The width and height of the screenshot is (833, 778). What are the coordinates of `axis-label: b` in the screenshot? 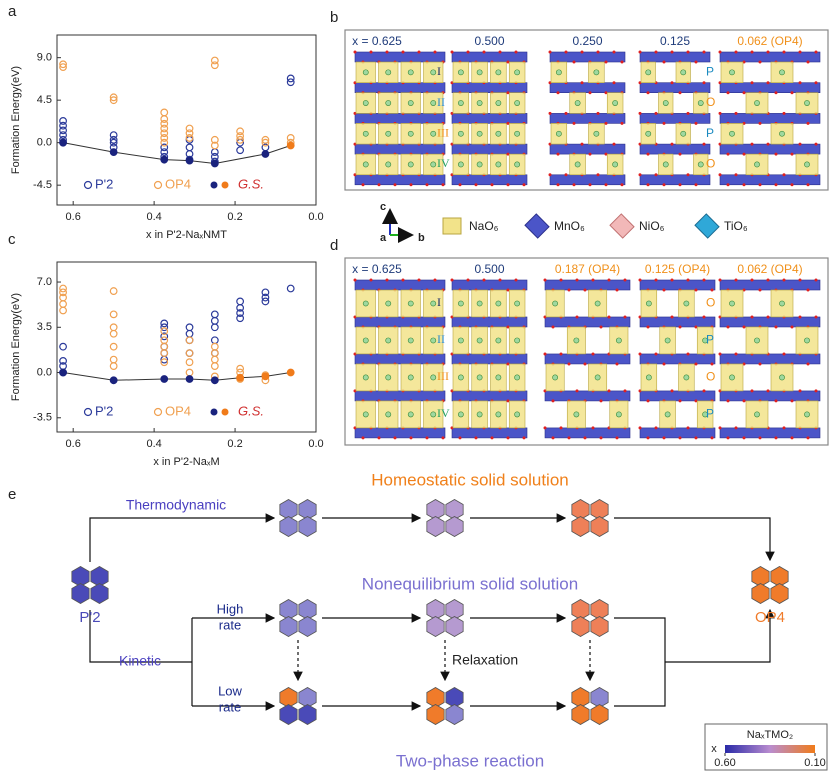 It's located at (421, 238).